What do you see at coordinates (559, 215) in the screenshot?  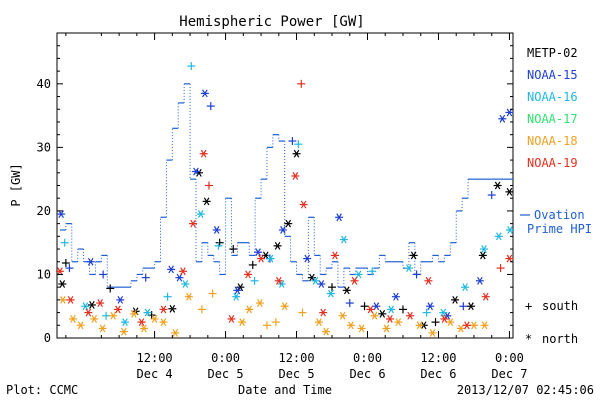 I see `ovation-legend-label-1: Ovation` at bounding box center [559, 215].